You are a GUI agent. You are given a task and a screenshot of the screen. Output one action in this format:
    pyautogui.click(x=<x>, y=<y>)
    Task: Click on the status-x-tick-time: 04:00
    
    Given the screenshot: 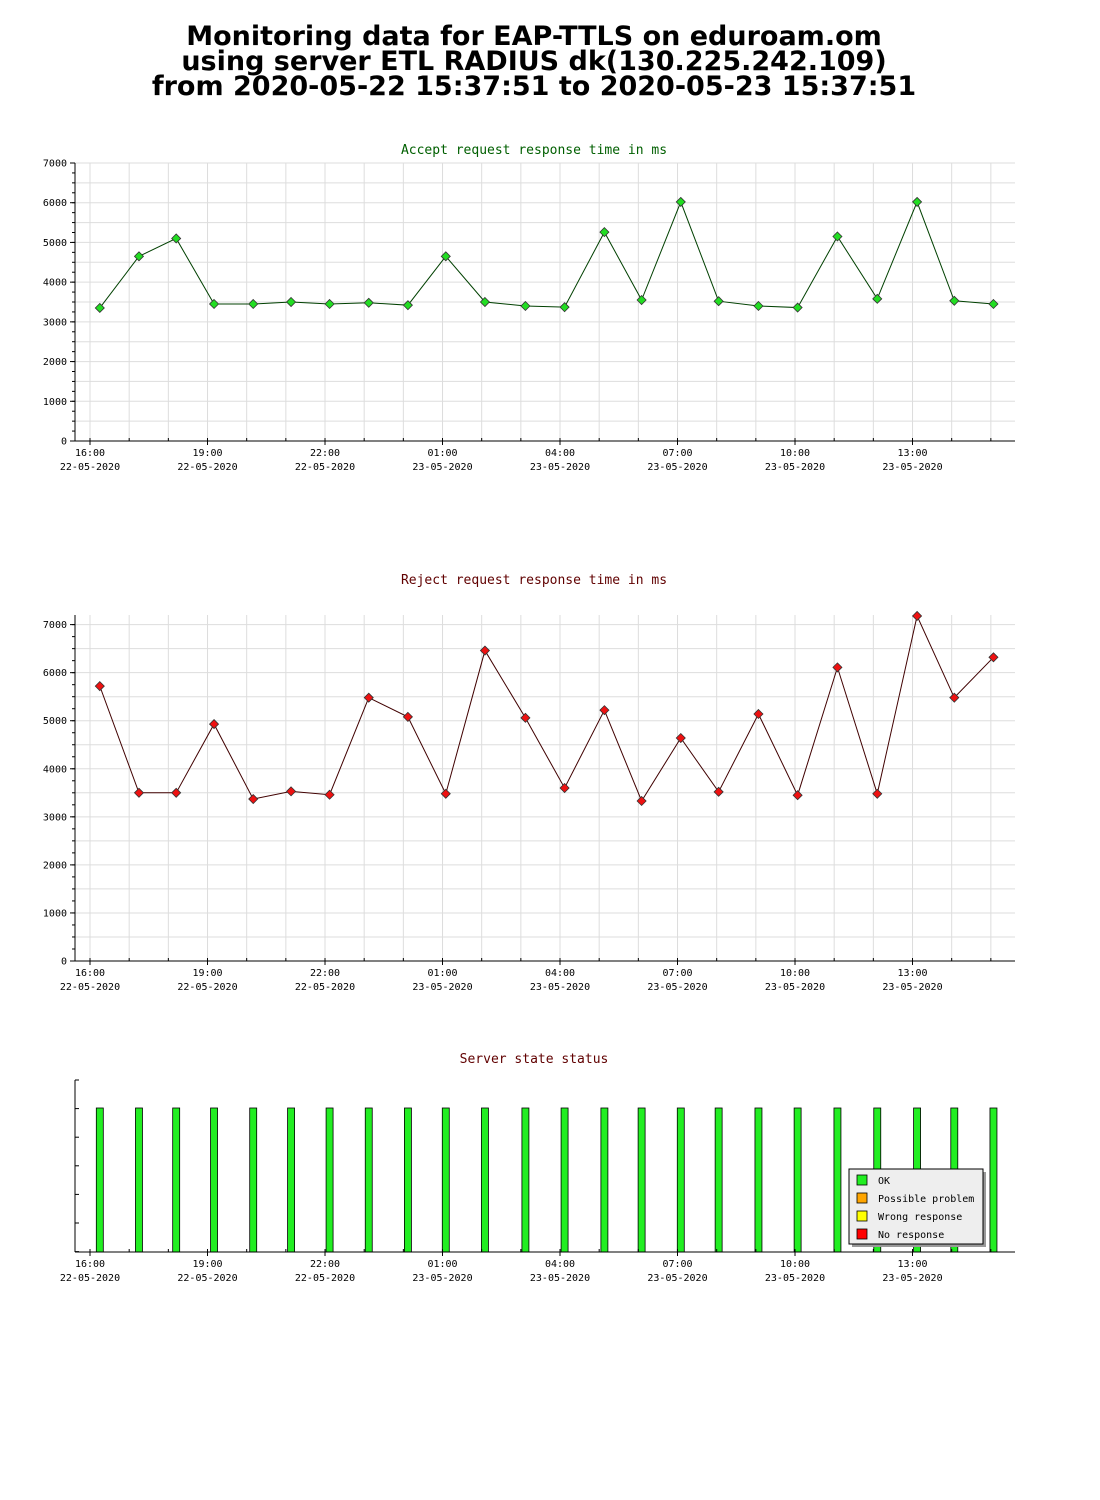 What is the action you would take?
    pyautogui.click(x=560, y=1264)
    